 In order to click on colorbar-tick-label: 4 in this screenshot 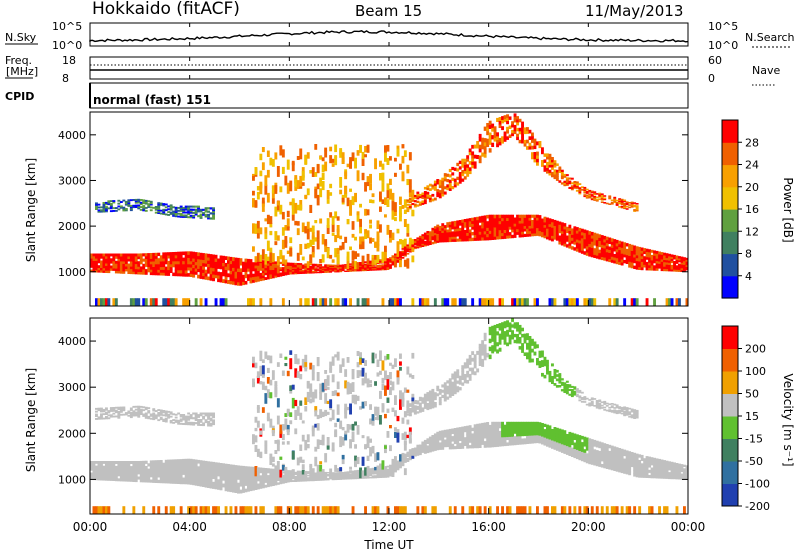, I will do `click(748, 276)`.